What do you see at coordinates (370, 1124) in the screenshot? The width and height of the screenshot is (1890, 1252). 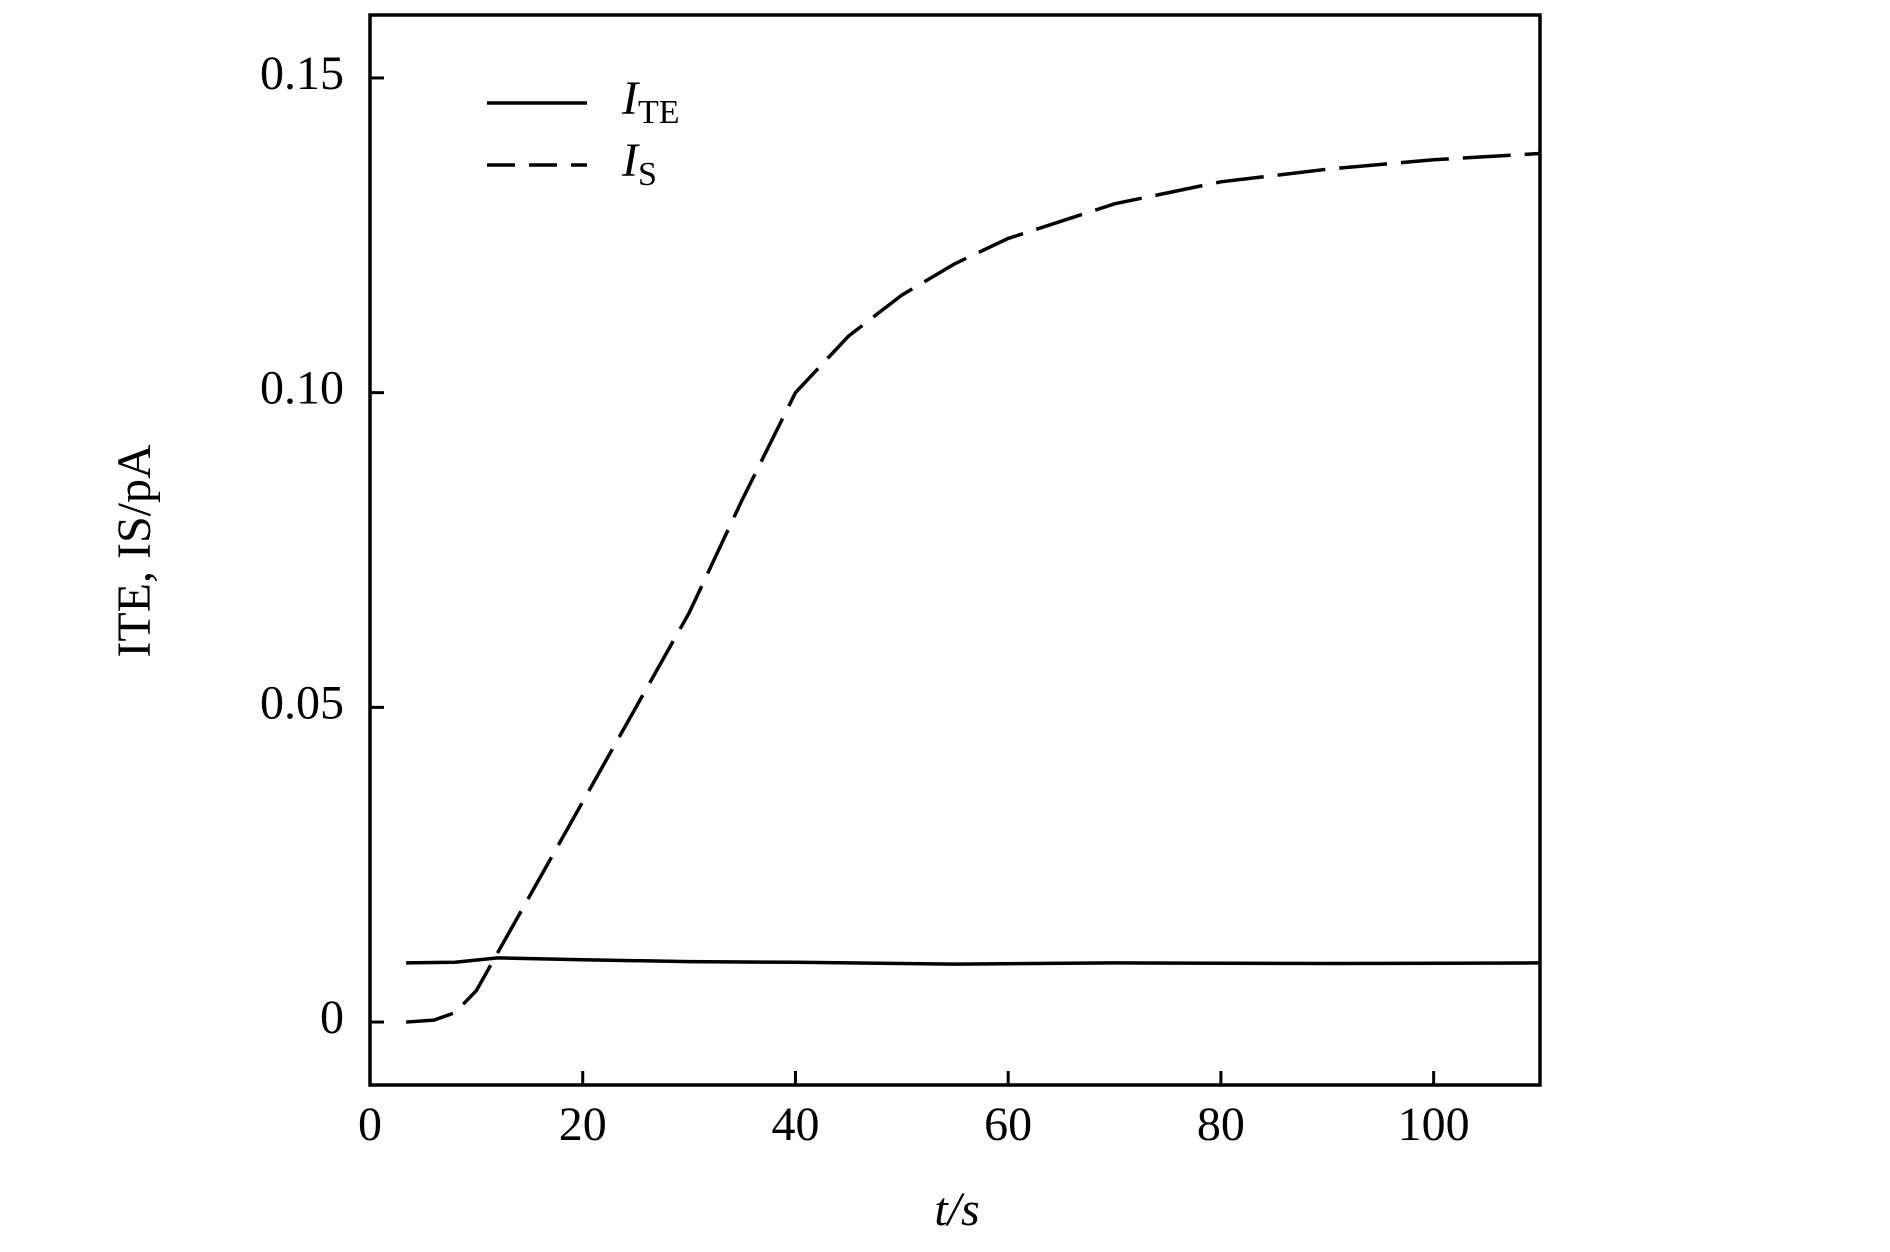 I see `x-tick-label: 0` at bounding box center [370, 1124].